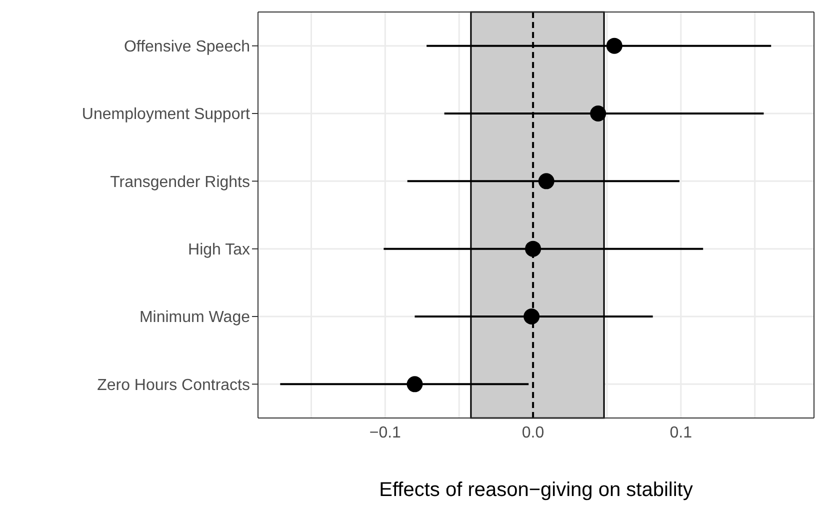  Describe the element at coordinates (187, 47) in the screenshot. I see `y-tick-label: Offensive Speech` at that location.